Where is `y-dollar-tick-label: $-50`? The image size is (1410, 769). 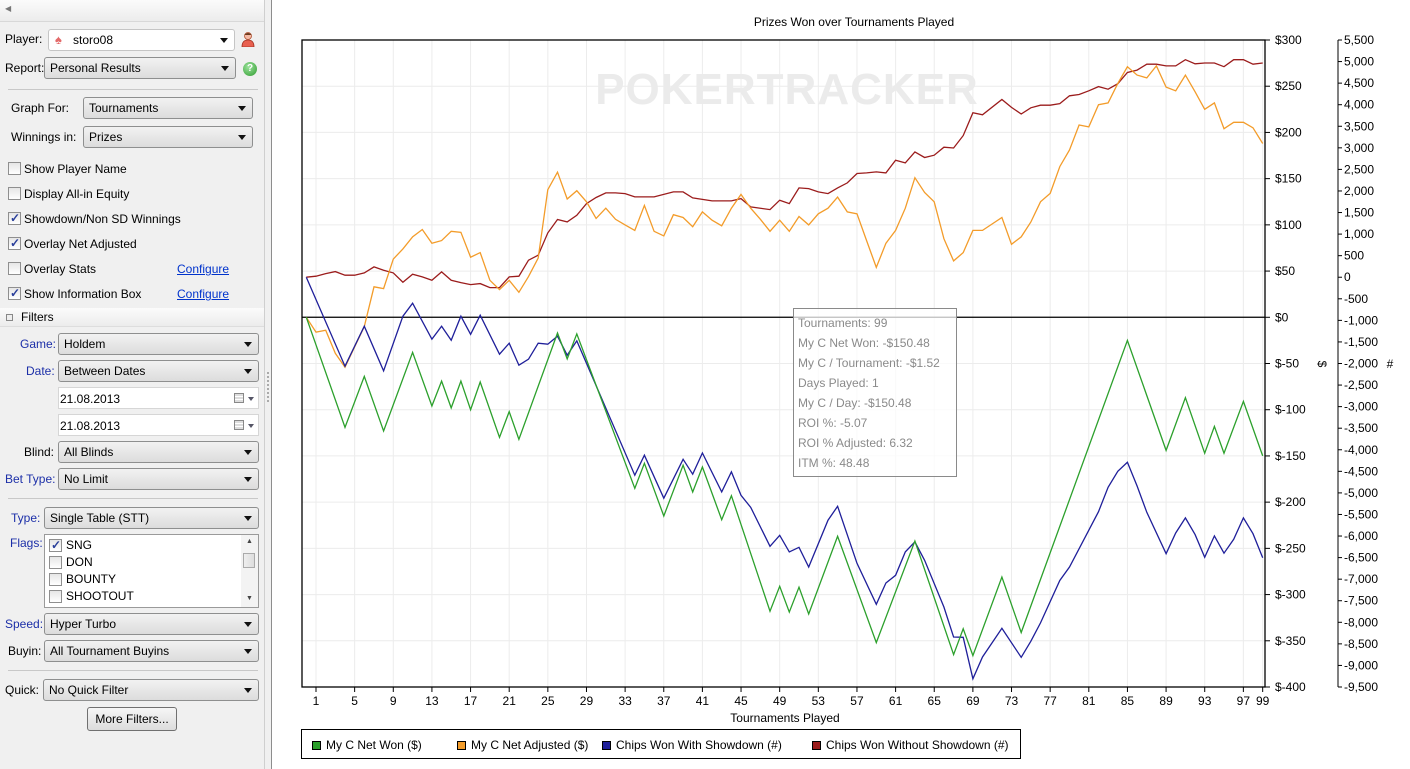 y-dollar-tick-label: $-50 is located at coordinates (1287, 364).